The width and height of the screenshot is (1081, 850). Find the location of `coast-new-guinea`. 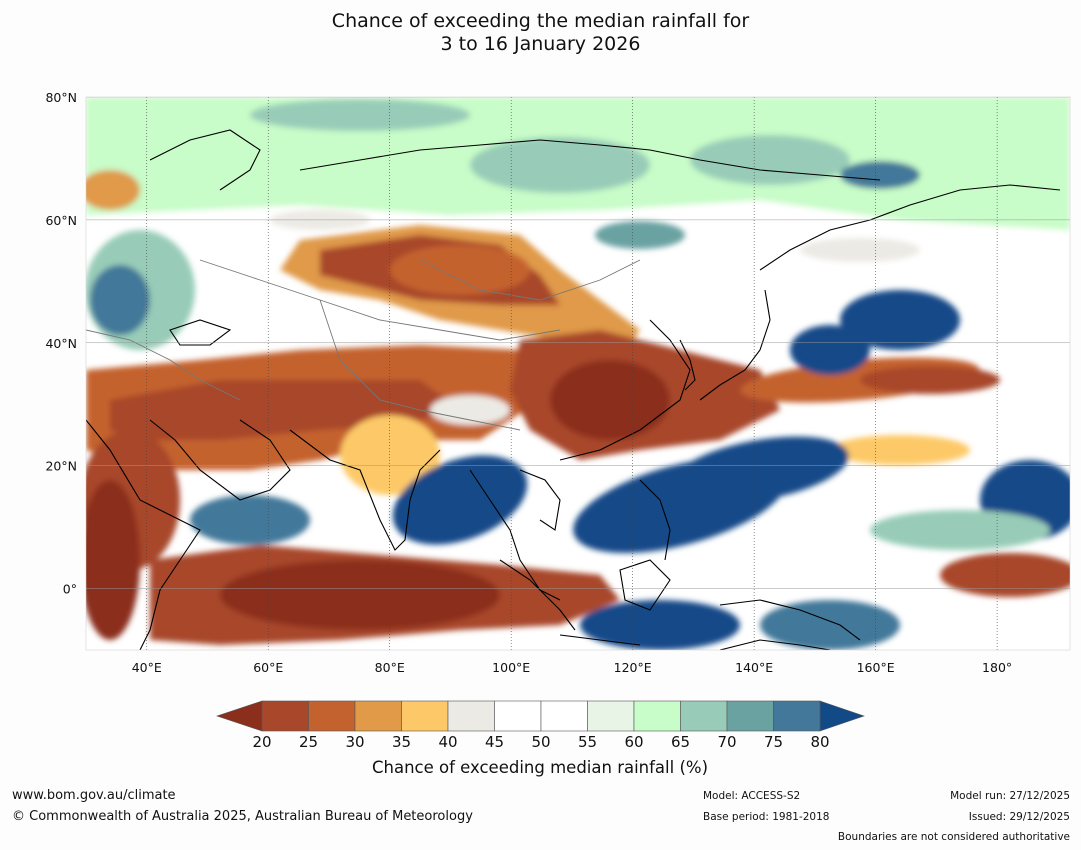

coast-new-guinea is located at coordinates (790, 620).